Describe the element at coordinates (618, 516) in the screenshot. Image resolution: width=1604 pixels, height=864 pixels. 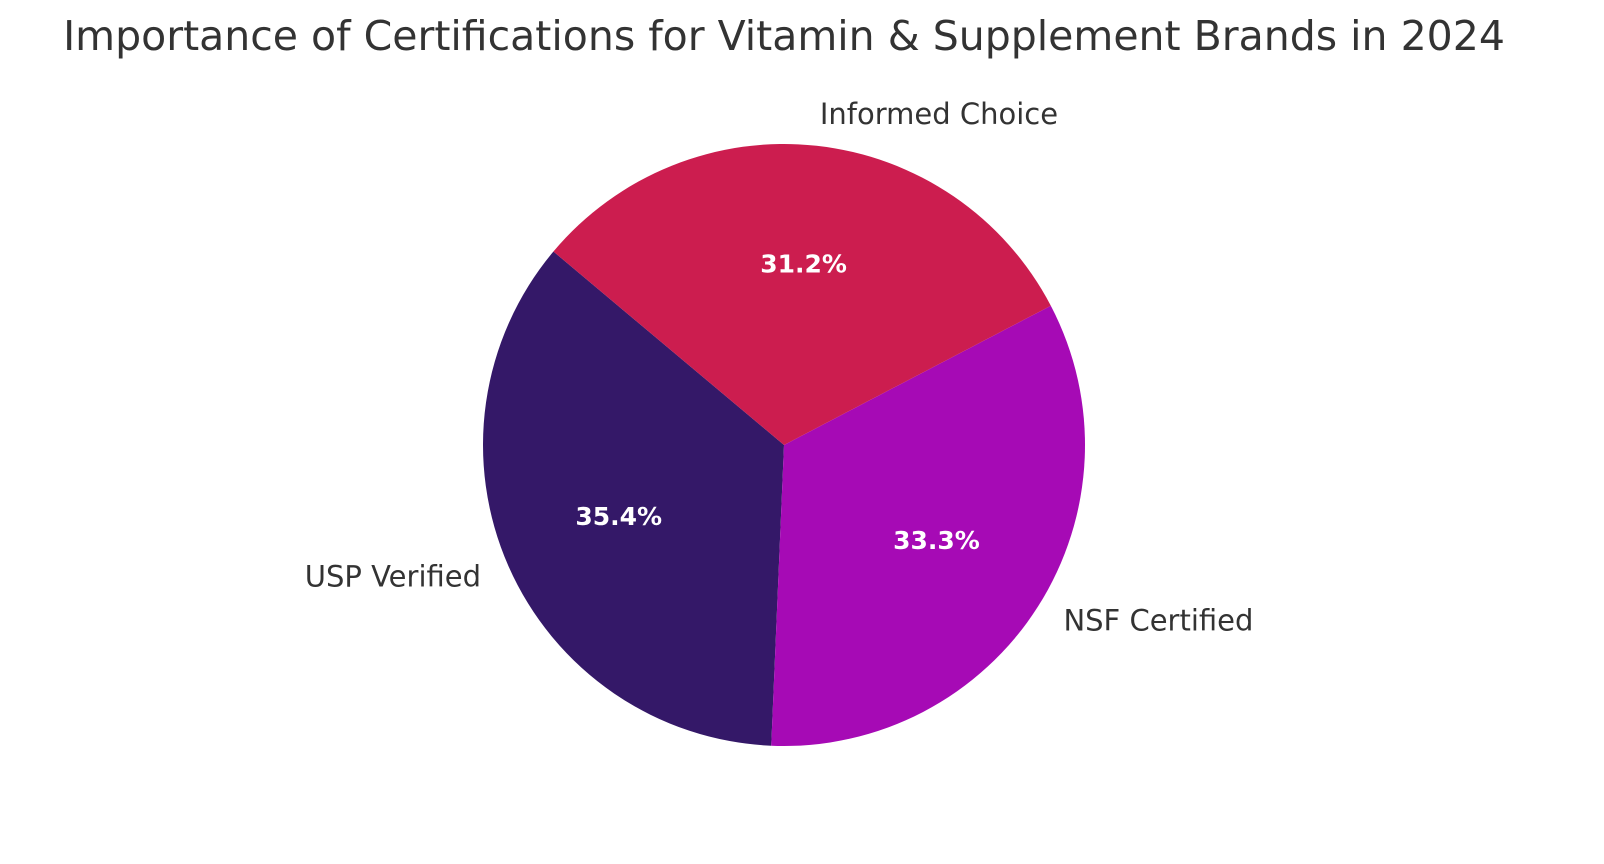
I see `value-label: 35.4%` at that location.